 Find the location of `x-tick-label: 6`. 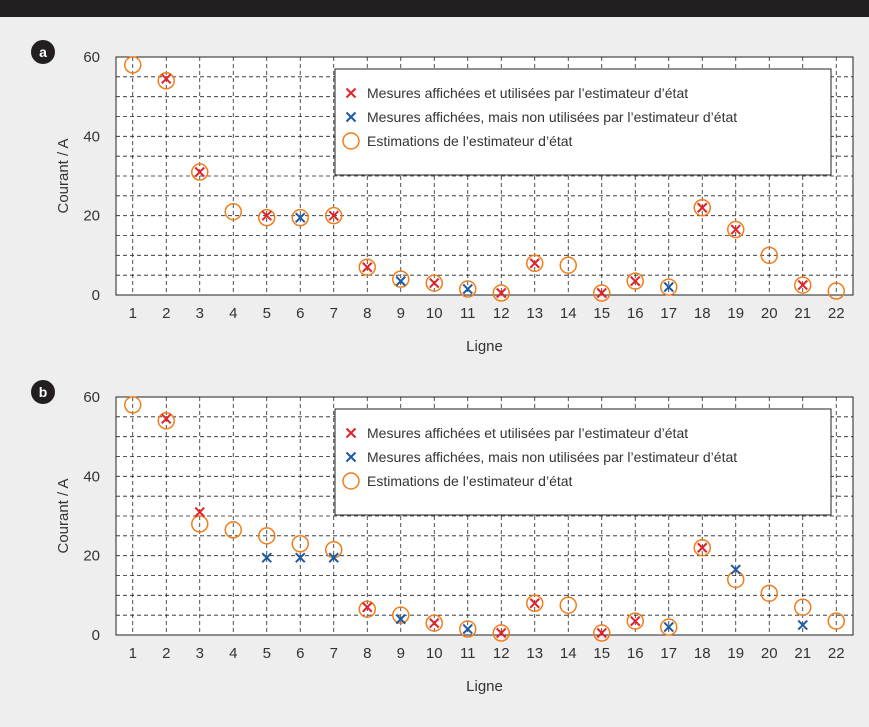

x-tick-label: 6 is located at coordinates (300, 653).